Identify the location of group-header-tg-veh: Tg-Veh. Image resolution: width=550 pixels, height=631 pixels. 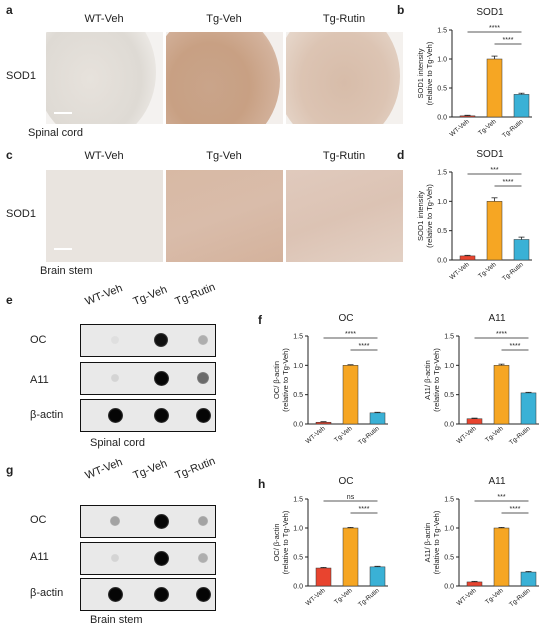
(224, 19).